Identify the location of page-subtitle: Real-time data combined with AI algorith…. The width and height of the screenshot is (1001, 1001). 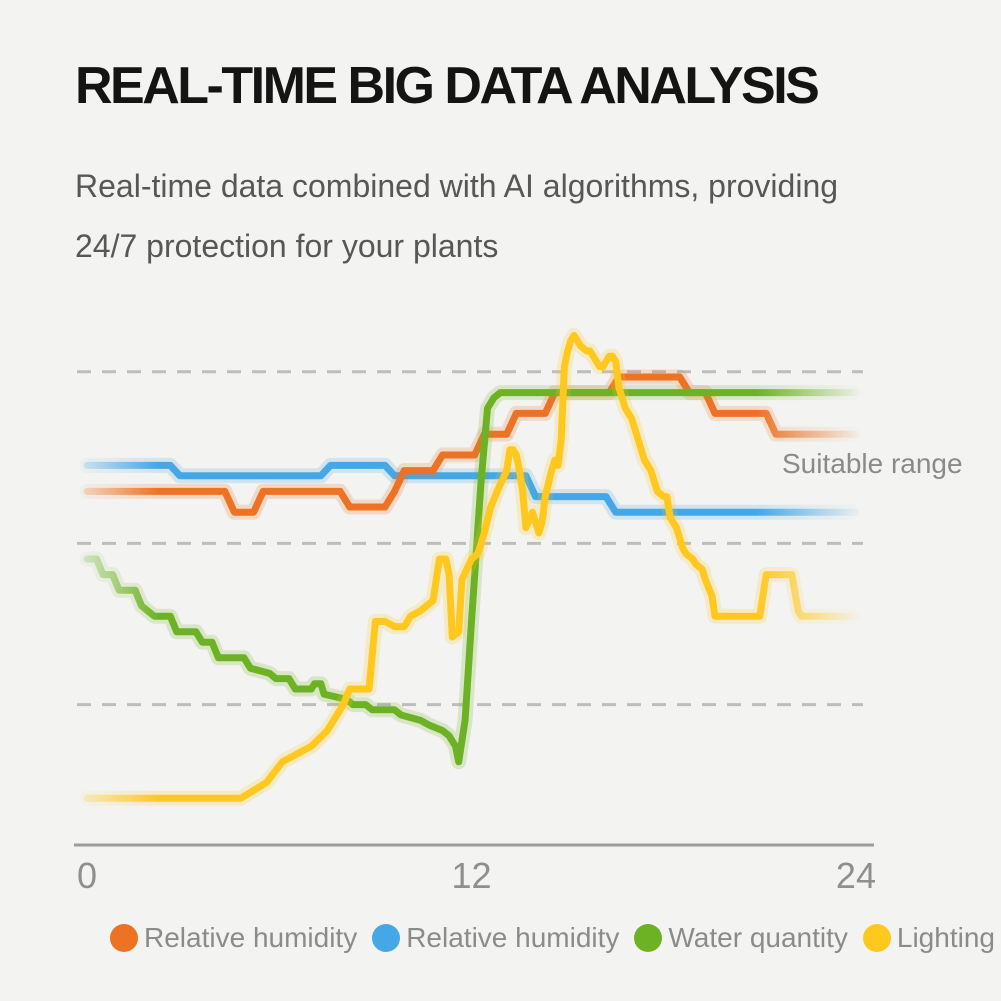
(456, 216).